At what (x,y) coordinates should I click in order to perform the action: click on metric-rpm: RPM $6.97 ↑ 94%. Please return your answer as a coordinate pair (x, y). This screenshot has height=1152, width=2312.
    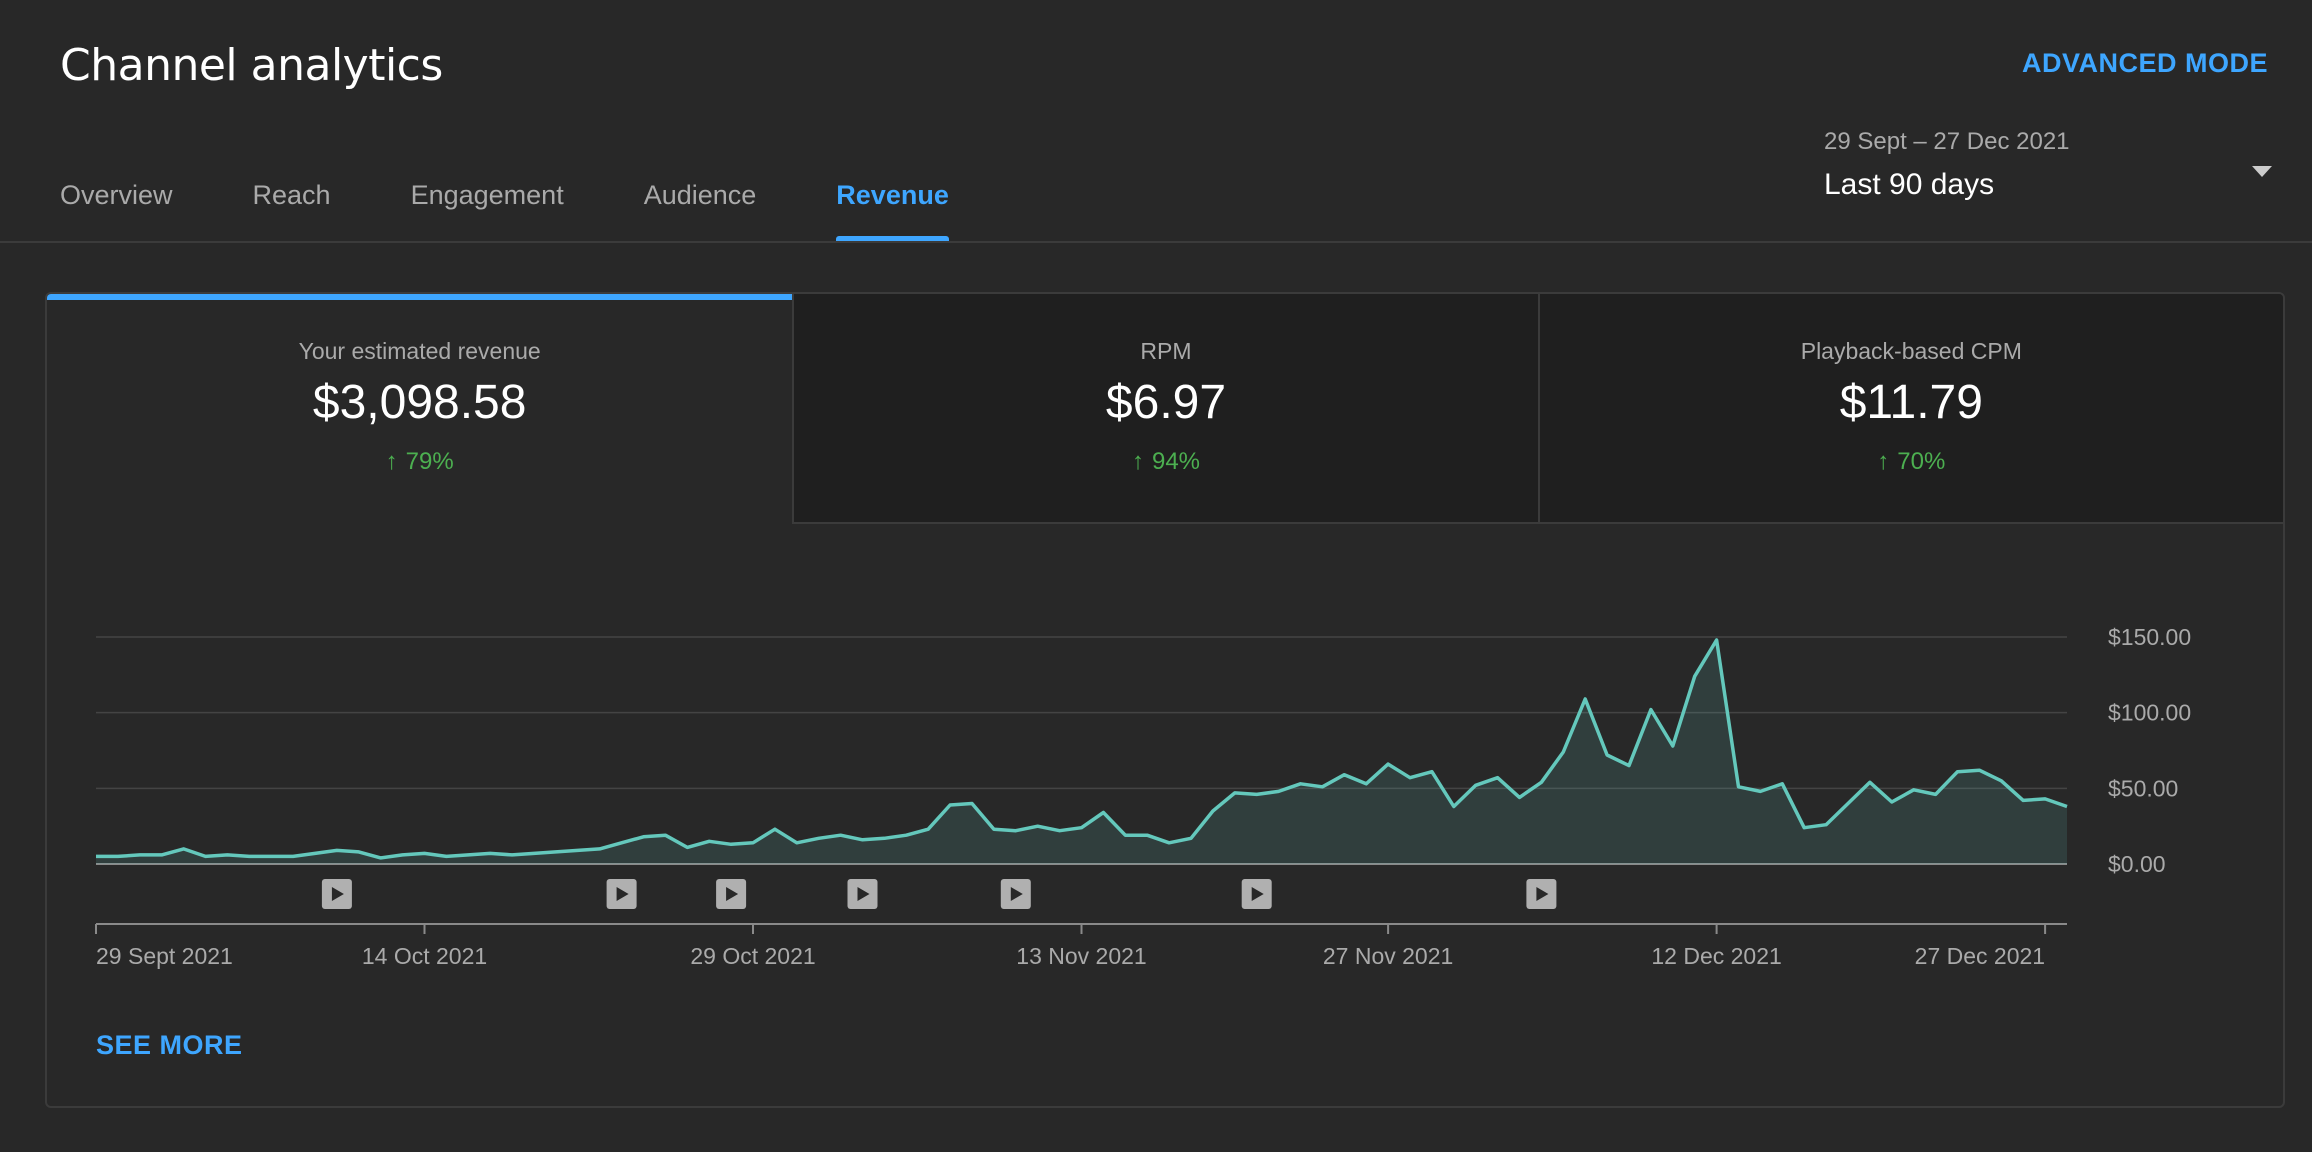
    Looking at the image, I should click on (1165, 409).